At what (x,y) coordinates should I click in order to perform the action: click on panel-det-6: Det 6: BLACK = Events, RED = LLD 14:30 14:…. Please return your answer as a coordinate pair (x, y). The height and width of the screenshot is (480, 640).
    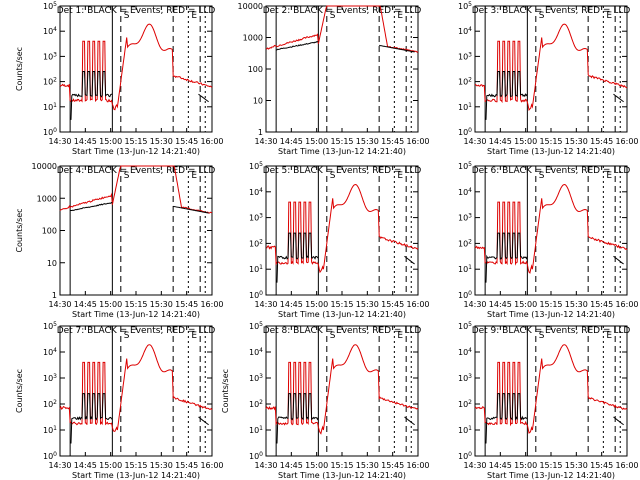
    Looking at the image, I should click on (548, 240).